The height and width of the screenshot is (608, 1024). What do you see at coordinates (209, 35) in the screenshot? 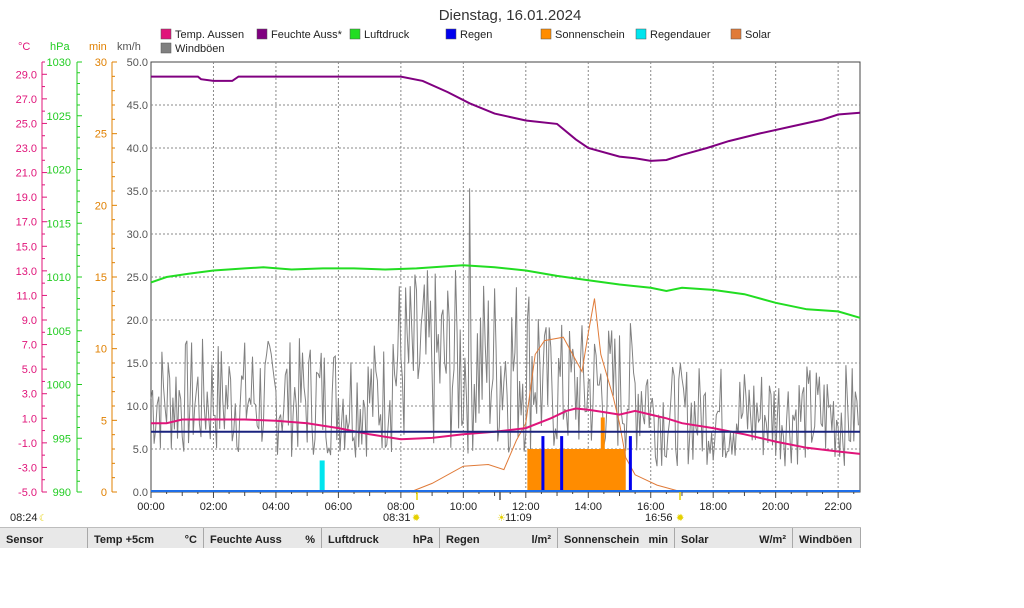
I see `legend-label: Temp. Aussen` at bounding box center [209, 35].